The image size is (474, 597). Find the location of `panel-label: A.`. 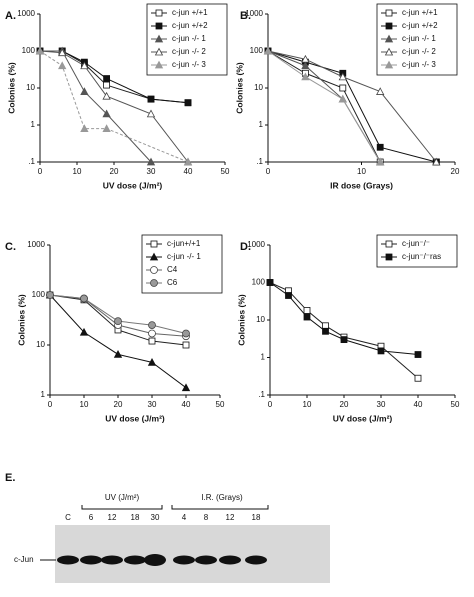

panel-label: A. is located at coordinates (10, 16).